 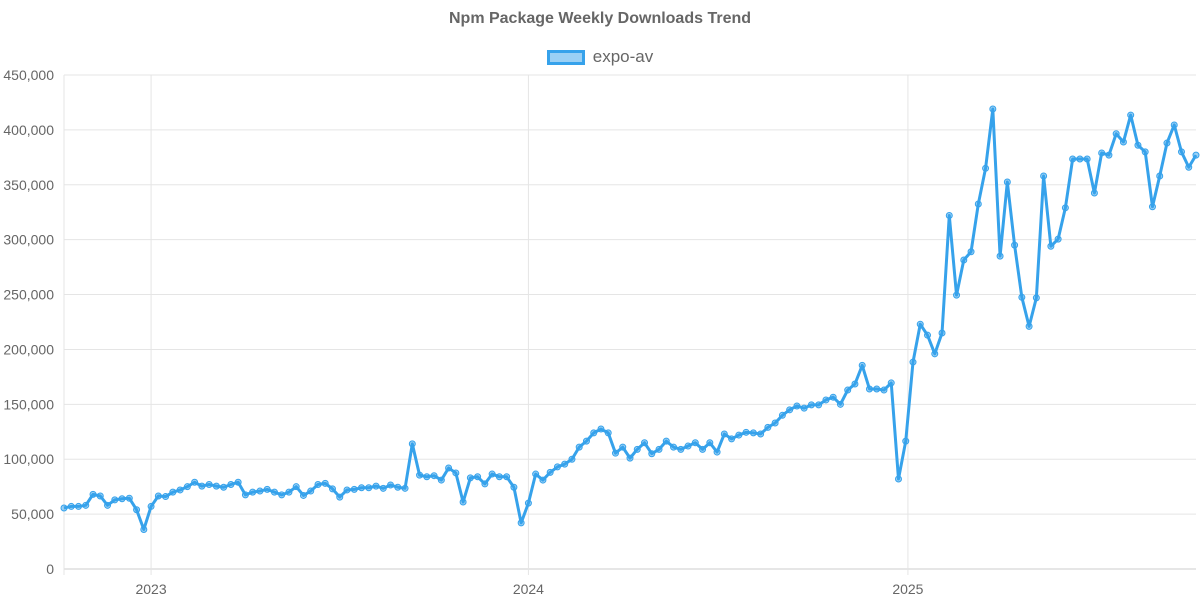 I want to click on x-tick-label: 2023, so click(x=150, y=589).